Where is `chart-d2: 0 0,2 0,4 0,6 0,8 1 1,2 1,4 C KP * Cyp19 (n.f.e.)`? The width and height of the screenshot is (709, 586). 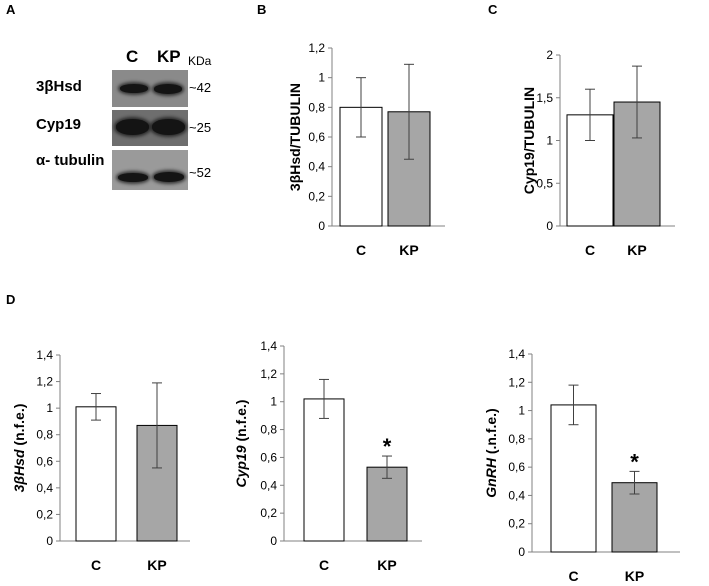
chart-d2: 0 0,2 0,4 0,6 0,8 1 1,2 1,4 C KP * Cyp19 (n.f.e.) is located at coordinates (327, 456).